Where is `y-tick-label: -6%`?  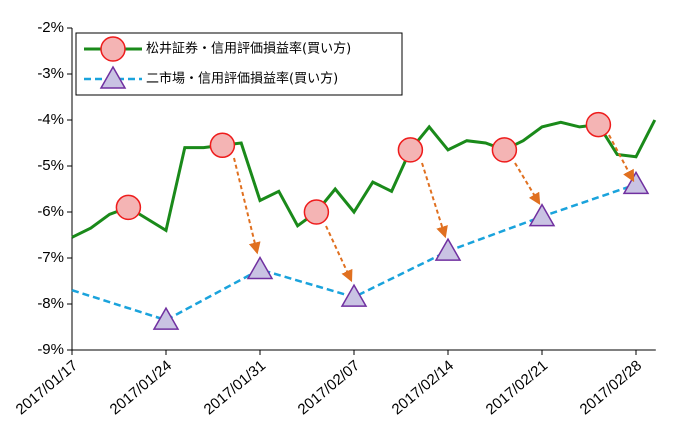
y-tick-label: -6% is located at coordinates (50, 211).